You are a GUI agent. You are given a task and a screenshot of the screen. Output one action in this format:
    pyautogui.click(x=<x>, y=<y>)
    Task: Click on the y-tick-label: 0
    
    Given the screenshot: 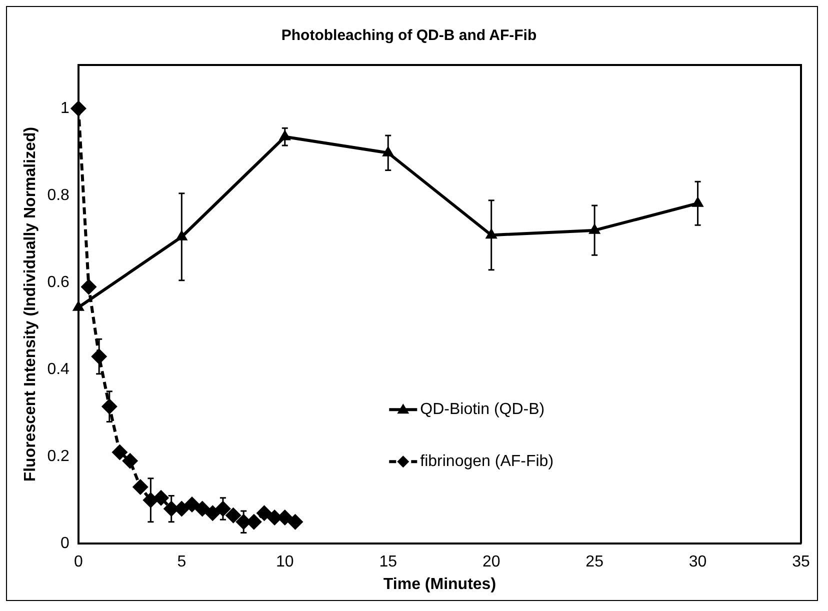 What is the action you would take?
    pyautogui.click(x=65, y=543)
    